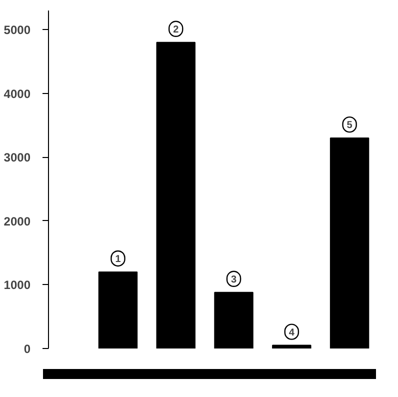  What do you see at coordinates (17, 157) in the screenshot?
I see `y-tick-label: 3000` at bounding box center [17, 157].